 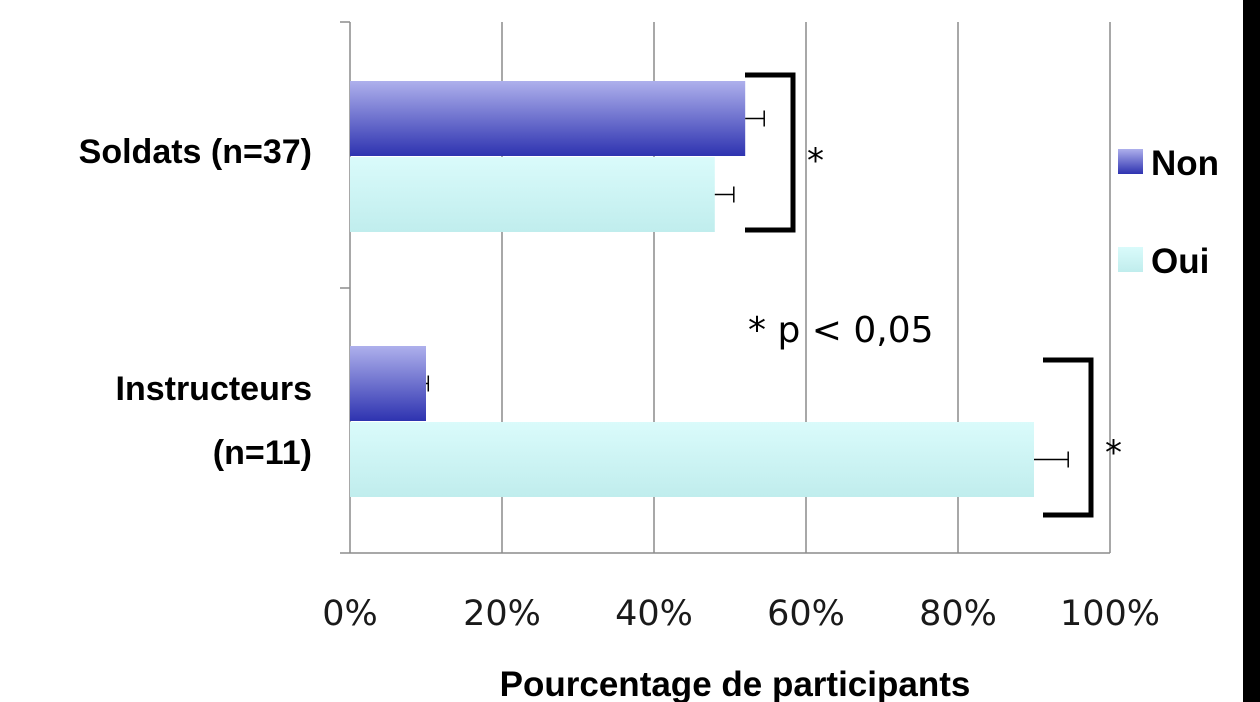 What do you see at coordinates (1168, 212) in the screenshot?
I see `legend: Non Oui` at bounding box center [1168, 212].